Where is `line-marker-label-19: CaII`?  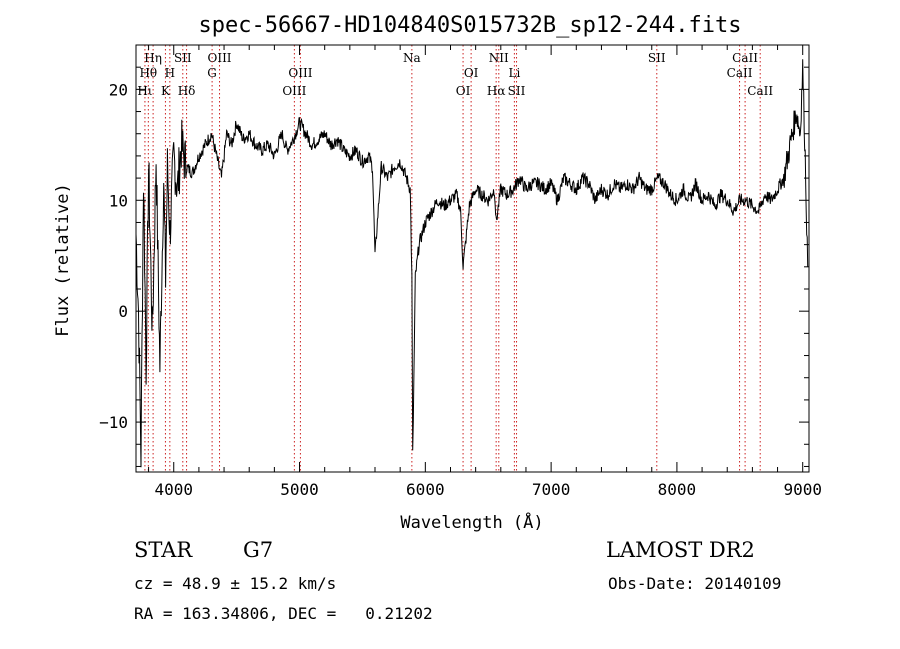
line-marker-label-19: CaII is located at coordinates (745, 58).